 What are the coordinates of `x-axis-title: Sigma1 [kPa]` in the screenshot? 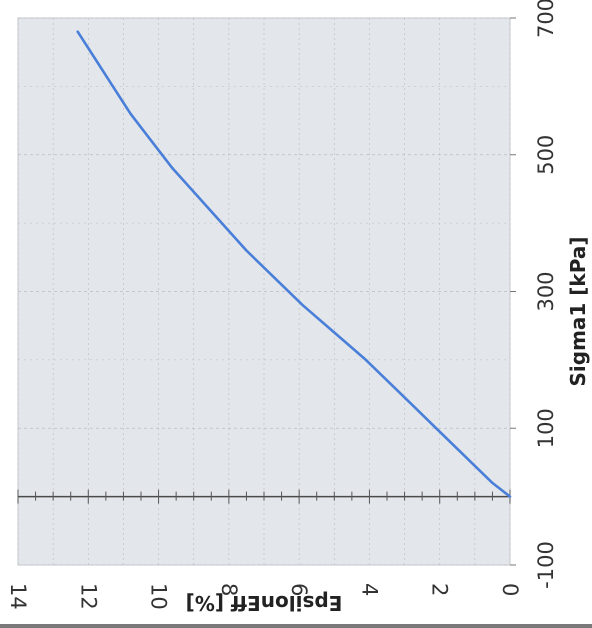 It's located at (578, 312).